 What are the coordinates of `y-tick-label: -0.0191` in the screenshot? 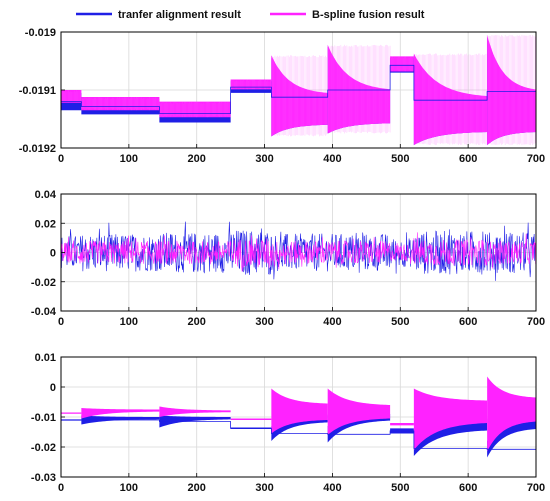 It's located at (37, 91).